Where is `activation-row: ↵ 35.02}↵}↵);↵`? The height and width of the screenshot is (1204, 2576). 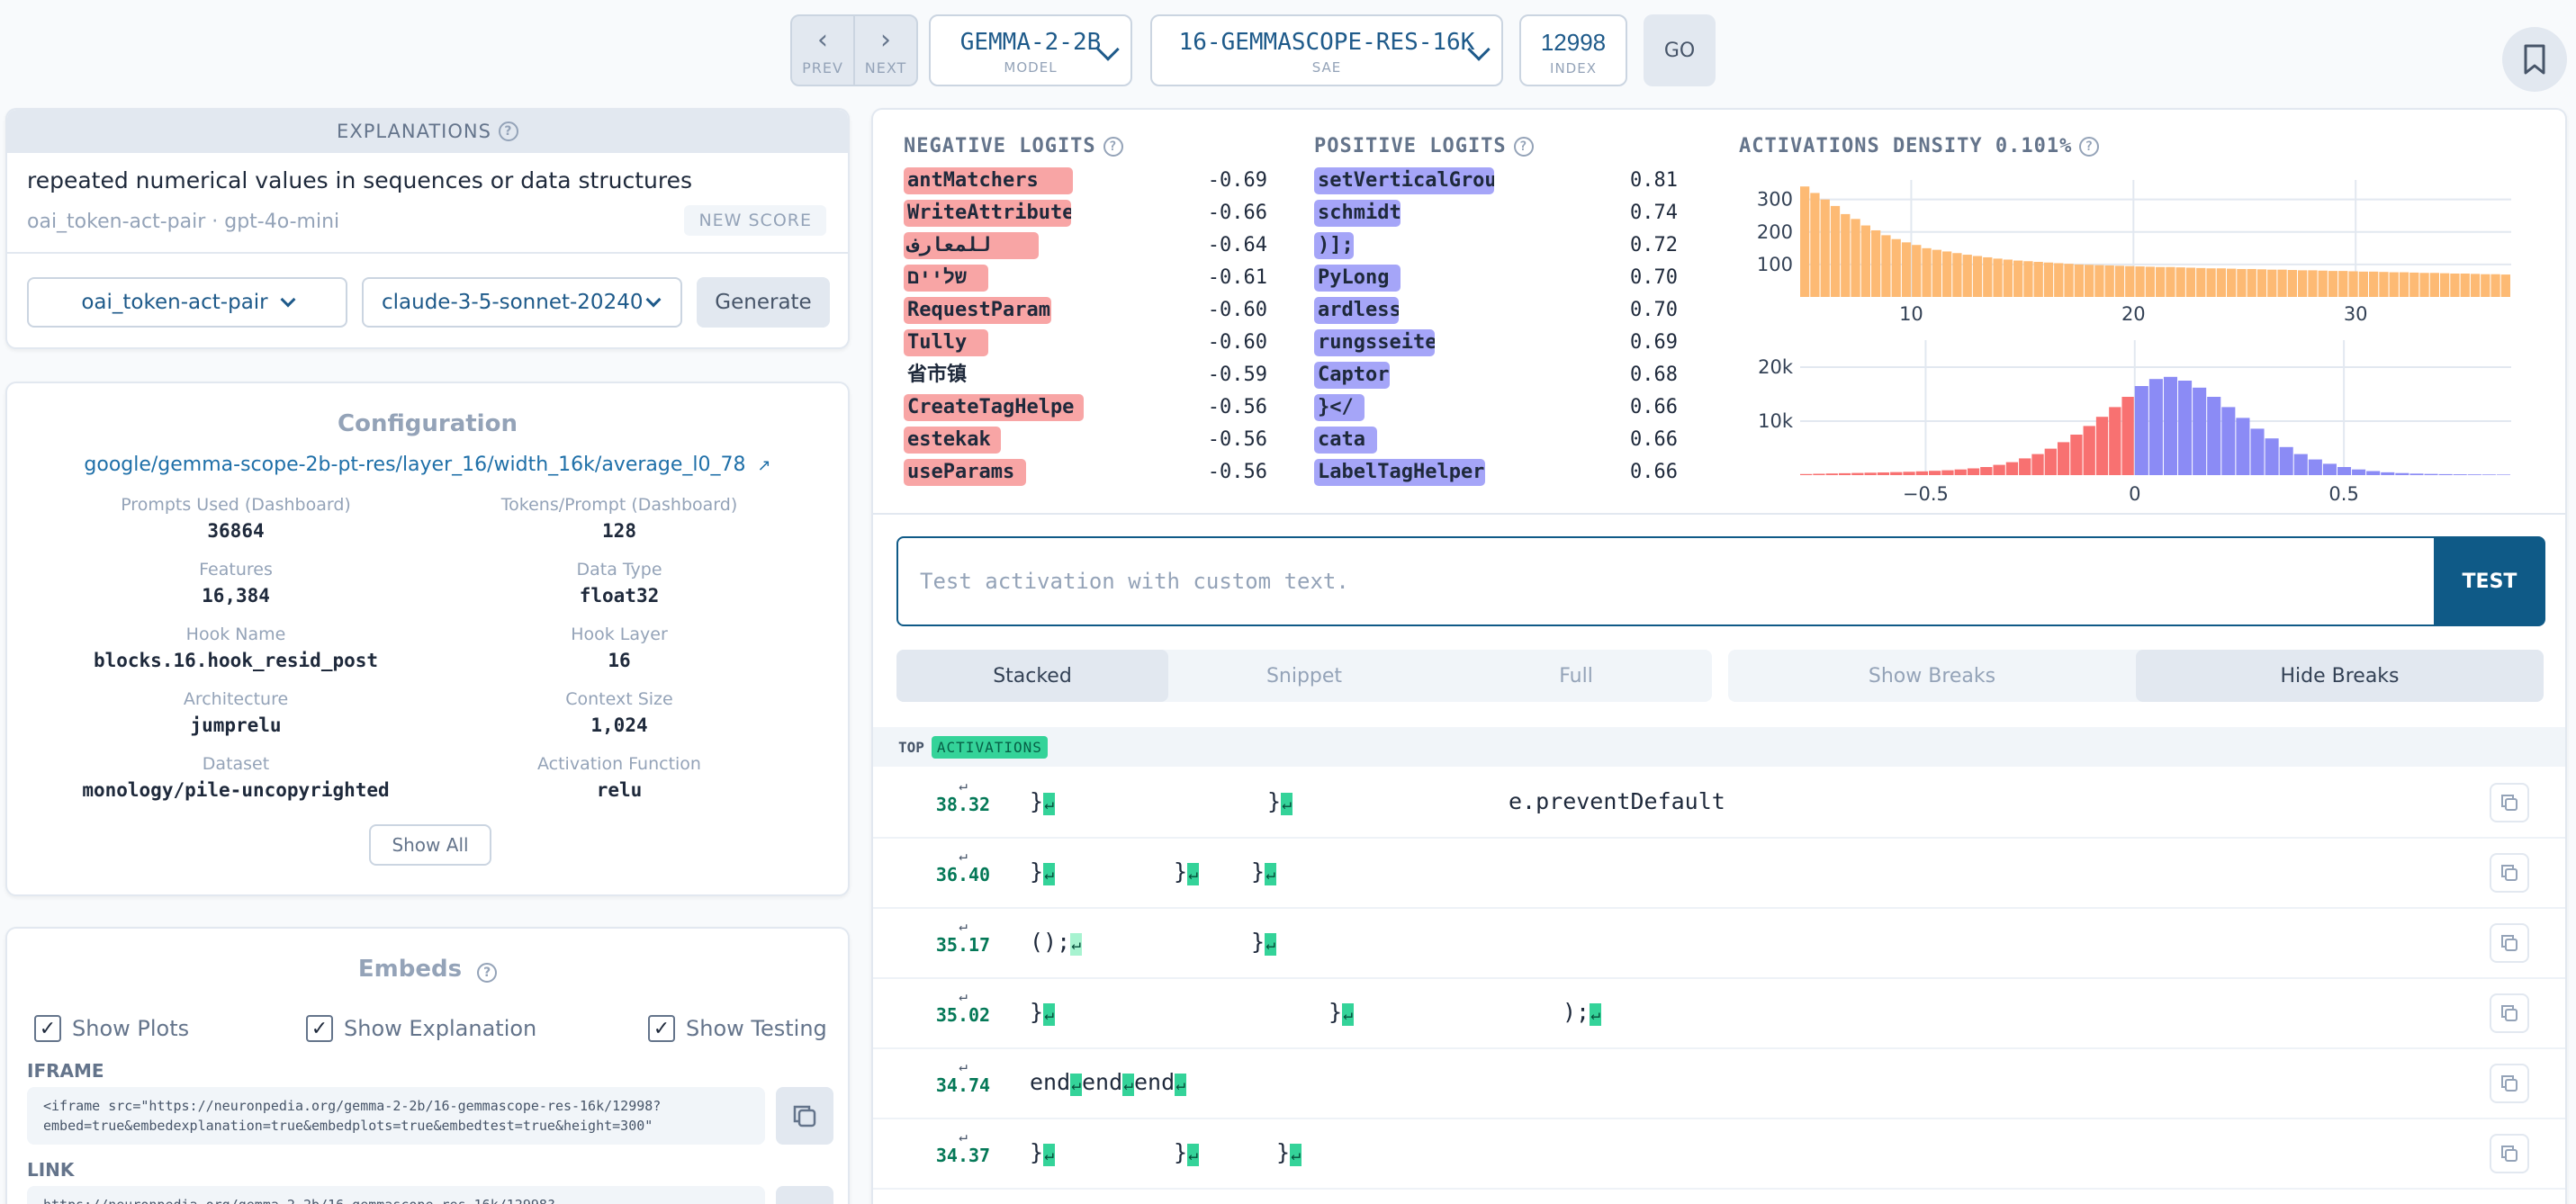 activation-row: ↵ 35.02}↵}↵);↵ is located at coordinates (1719, 1014).